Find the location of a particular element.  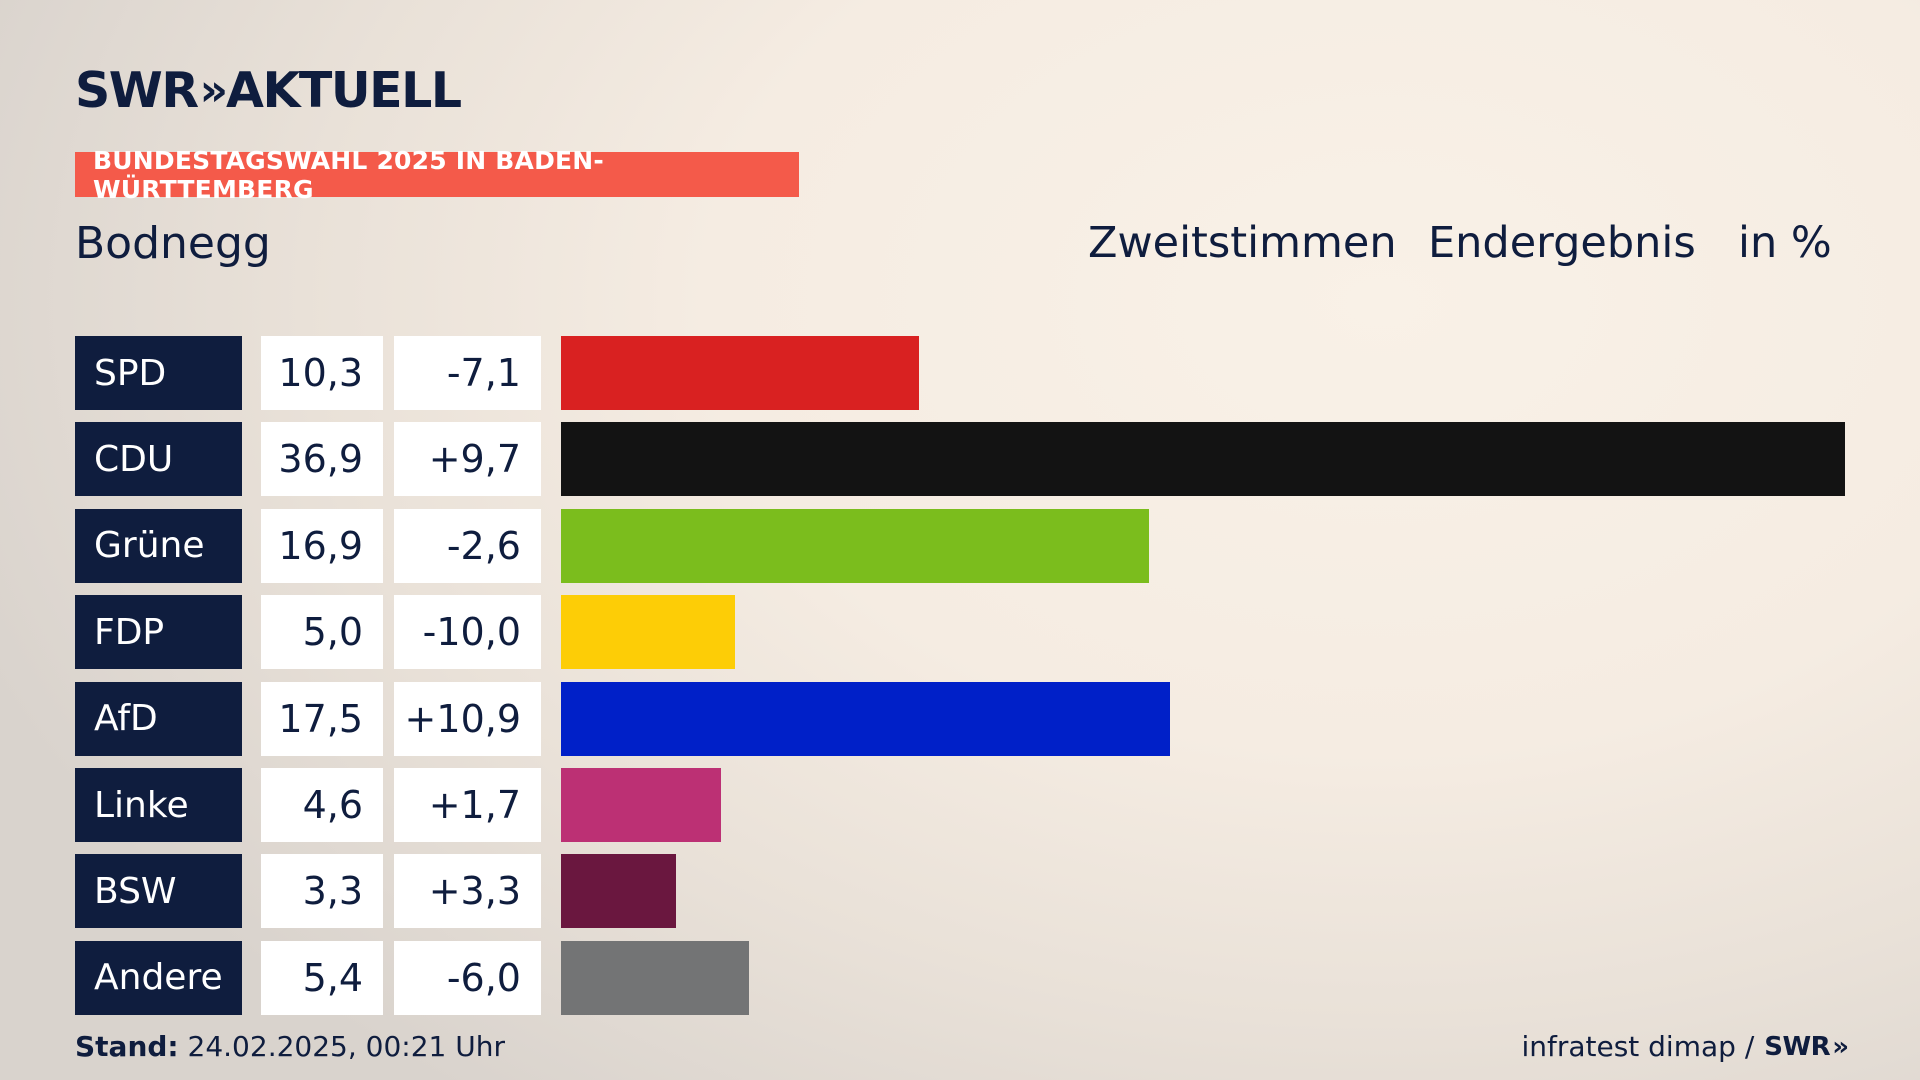

vote-change-value: -7,1 is located at coordinates (467, 373).